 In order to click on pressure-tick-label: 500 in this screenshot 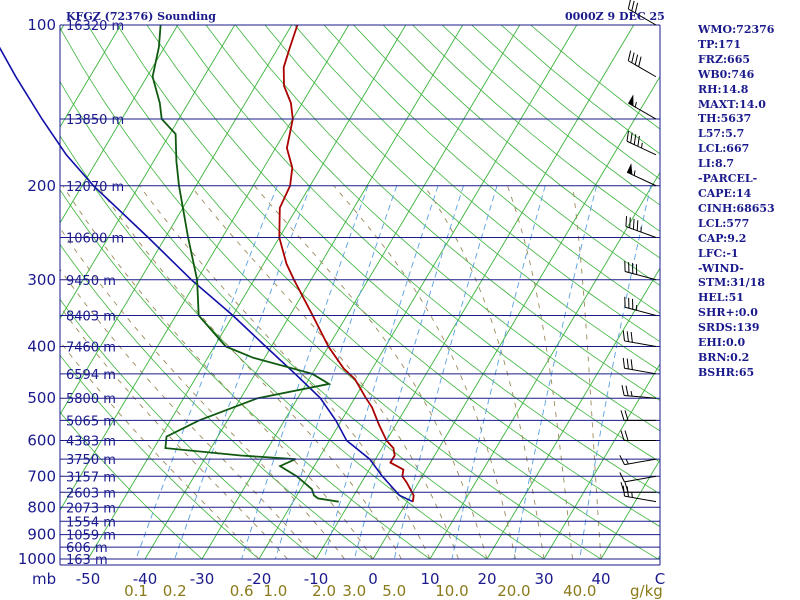, I will do `click(41, 398)`.